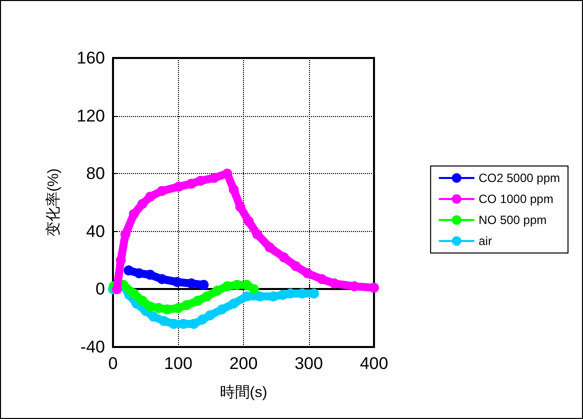 This screenshot has height=419, width=583. Describe the element at coordinates (512, 220) in the screenshot. I see `legend-label: NO 500 ppm` at that location.